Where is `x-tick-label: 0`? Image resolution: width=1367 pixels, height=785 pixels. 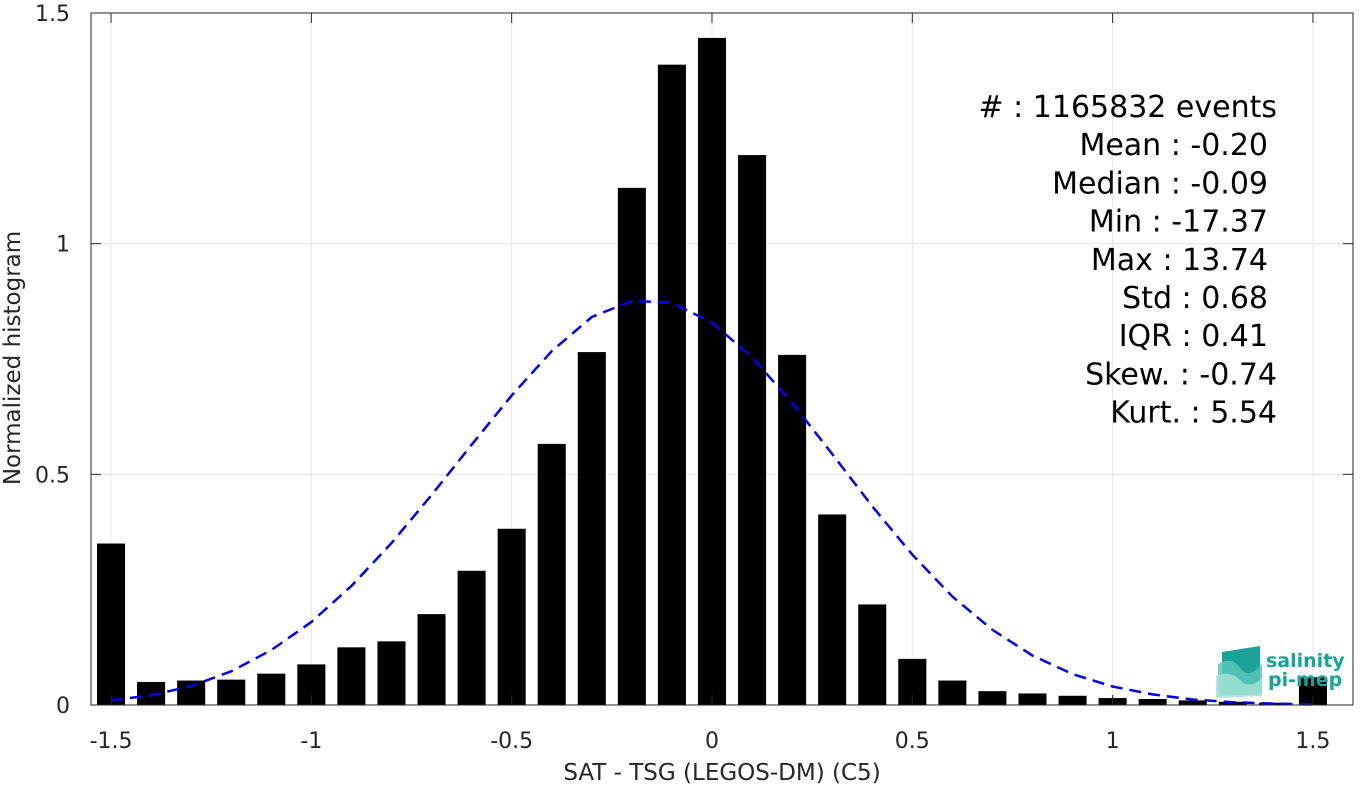 x-tick-label: 0 is located at coordinates (712, 741).